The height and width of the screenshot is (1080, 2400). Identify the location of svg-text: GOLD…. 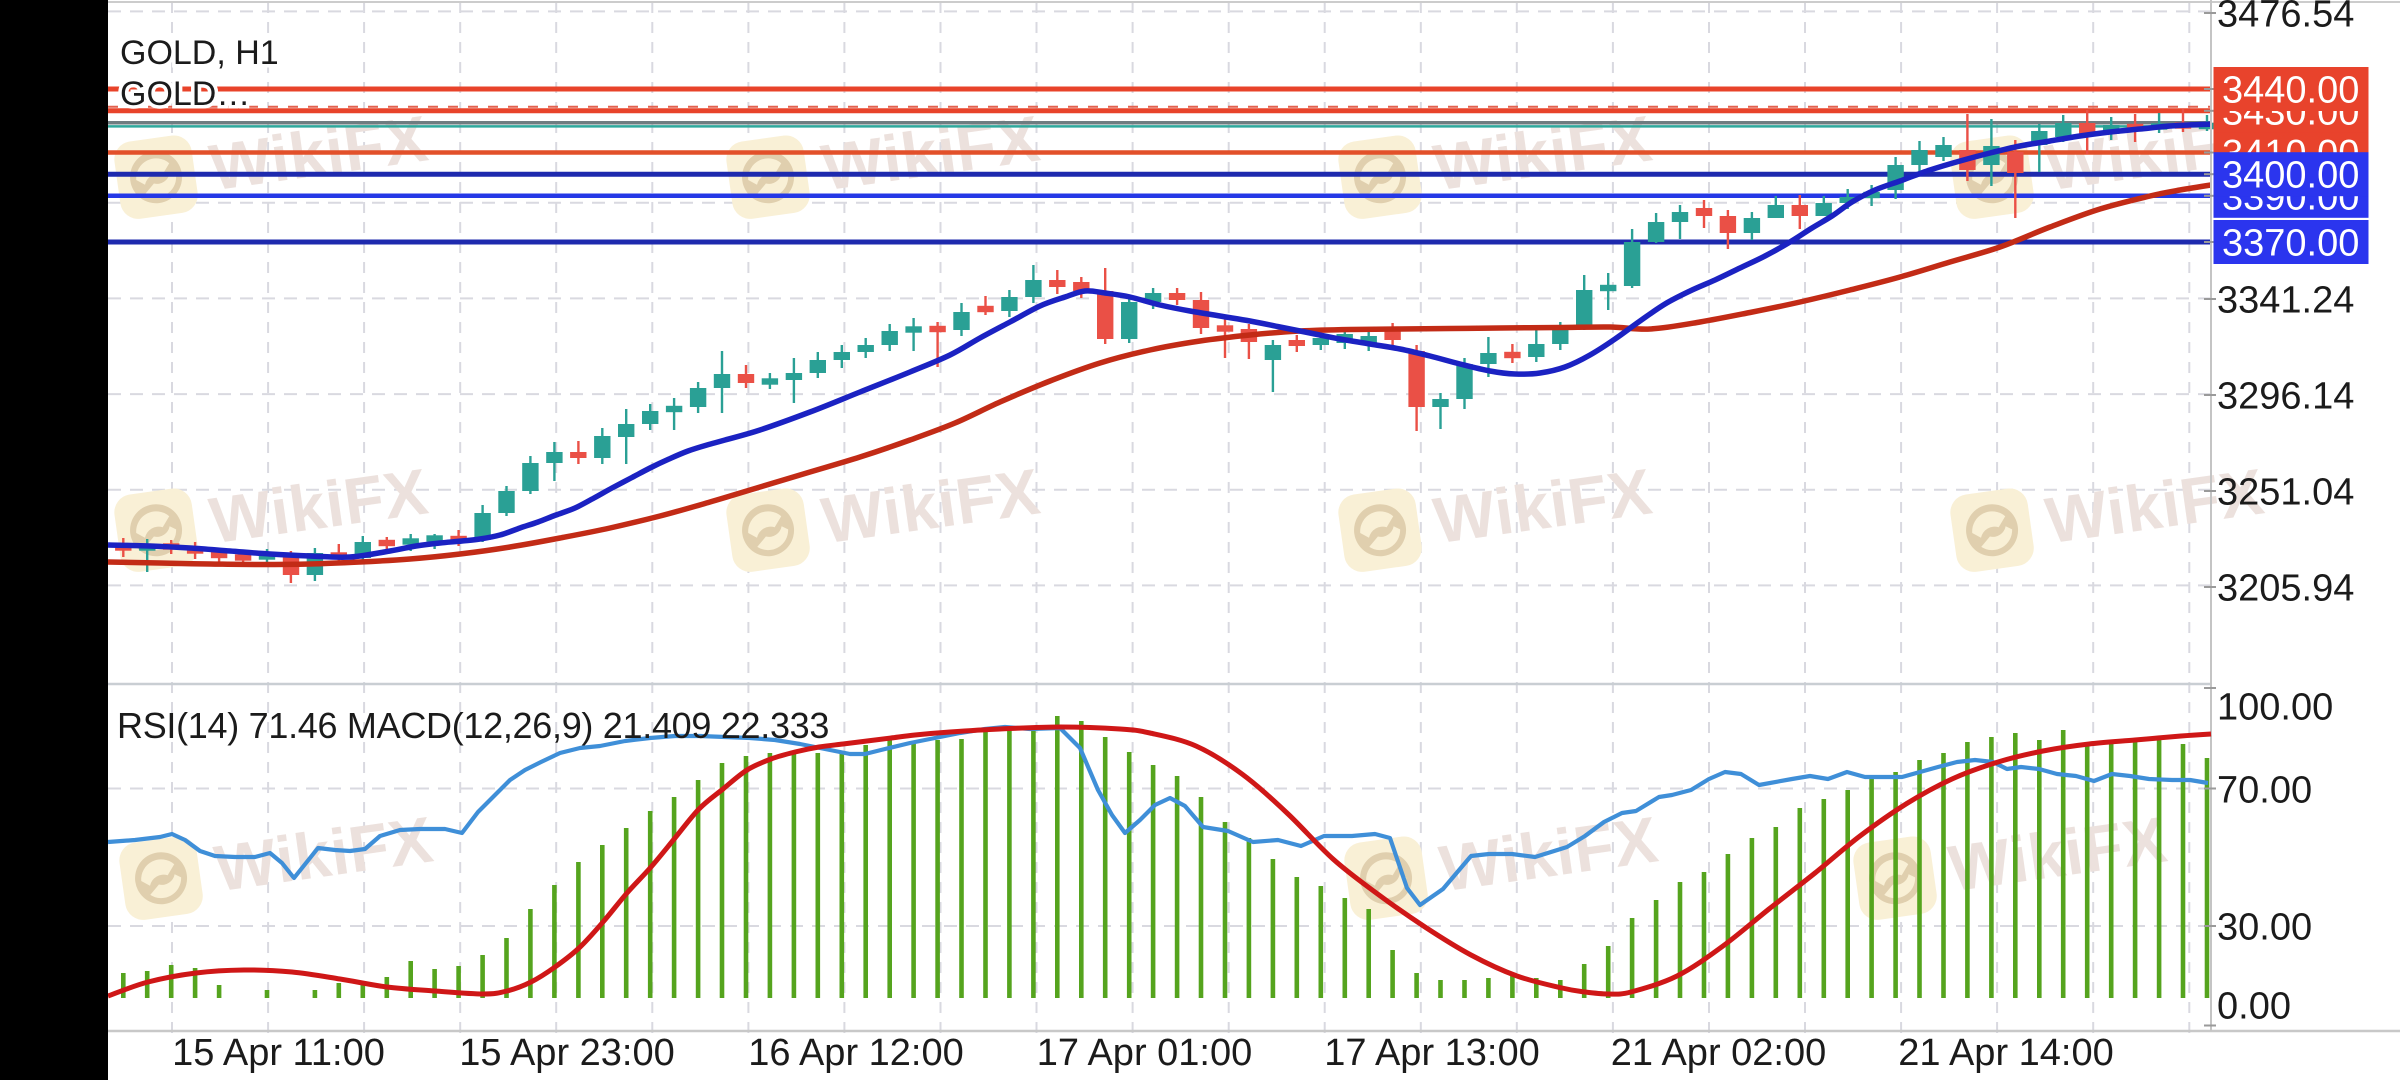
(185, 94).